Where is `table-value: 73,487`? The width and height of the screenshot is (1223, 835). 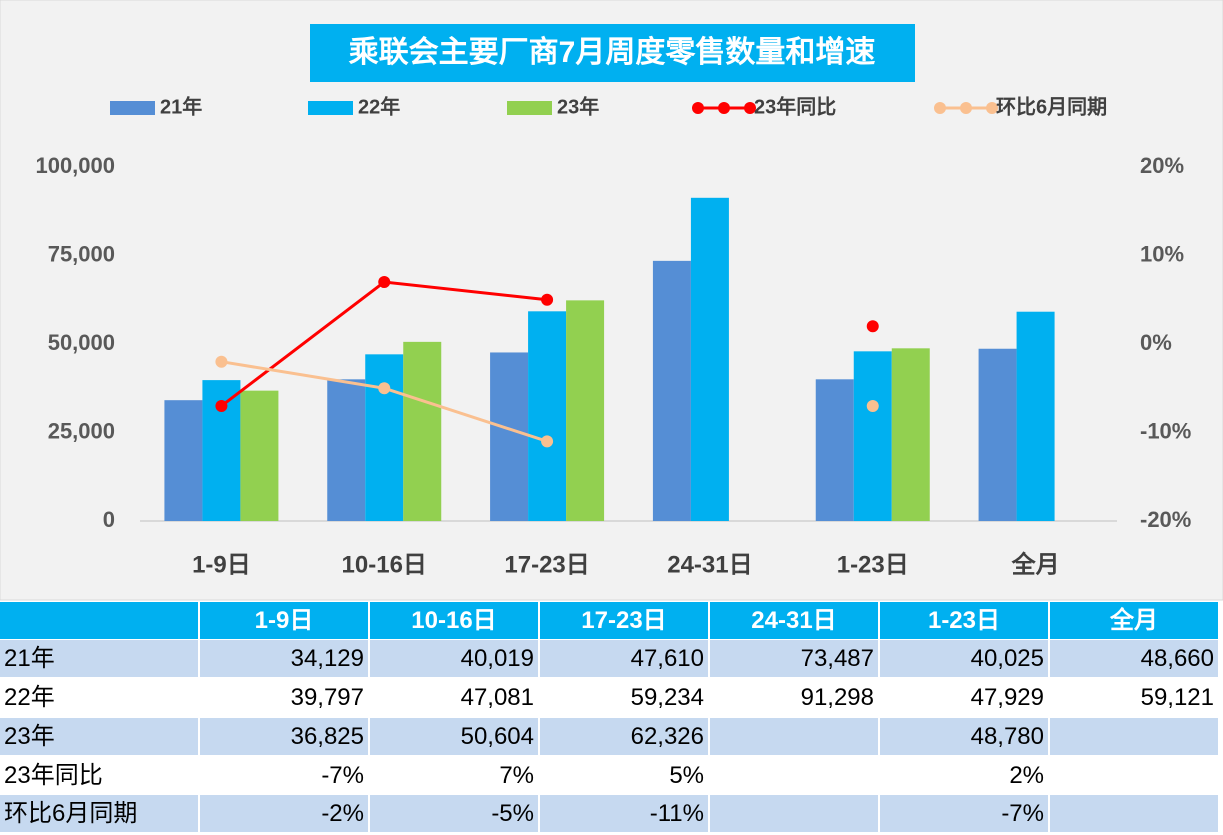
table-value: 73,487 is located at coordinates (837, 658).